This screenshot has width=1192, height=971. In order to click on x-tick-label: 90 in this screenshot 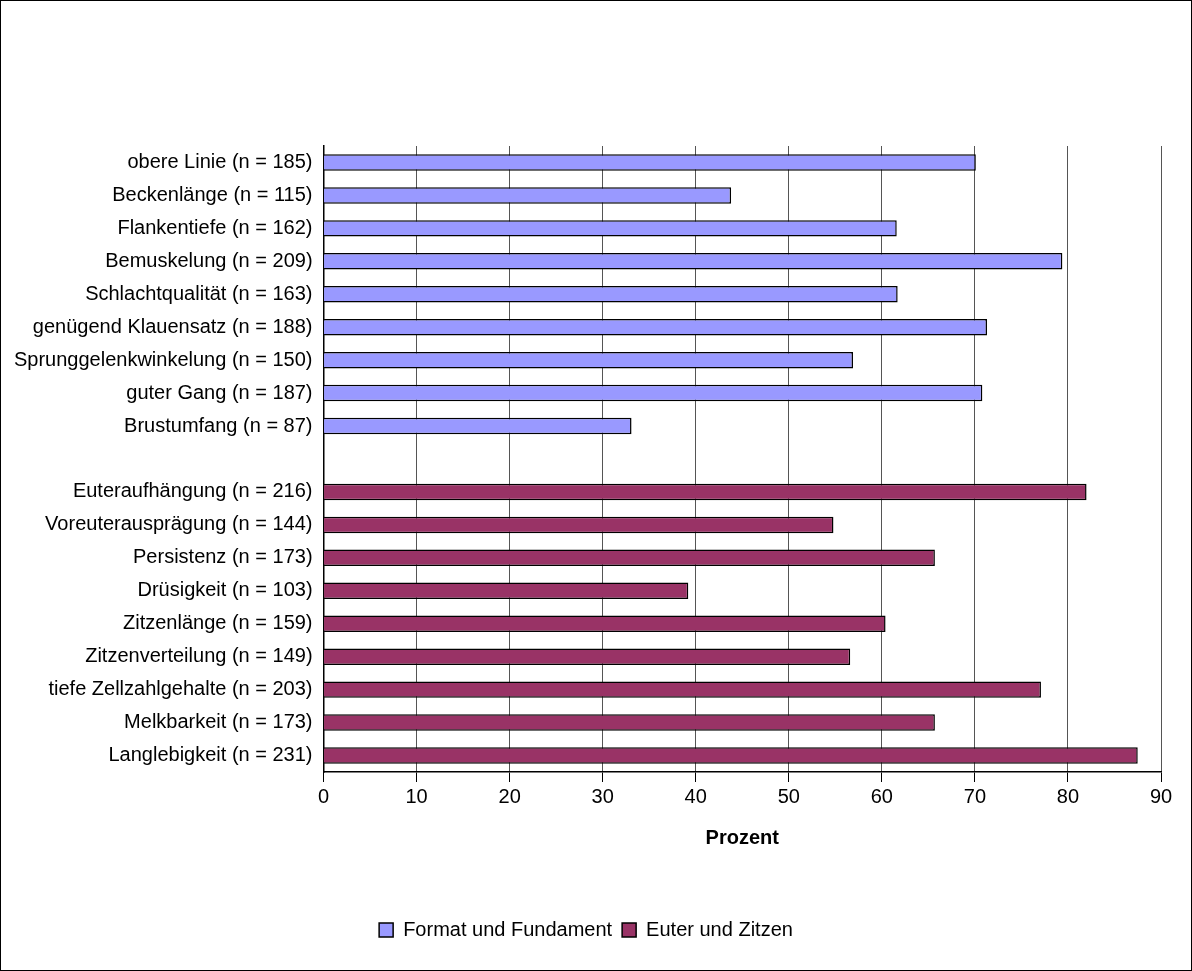, I will do `click(1161, 795)`.